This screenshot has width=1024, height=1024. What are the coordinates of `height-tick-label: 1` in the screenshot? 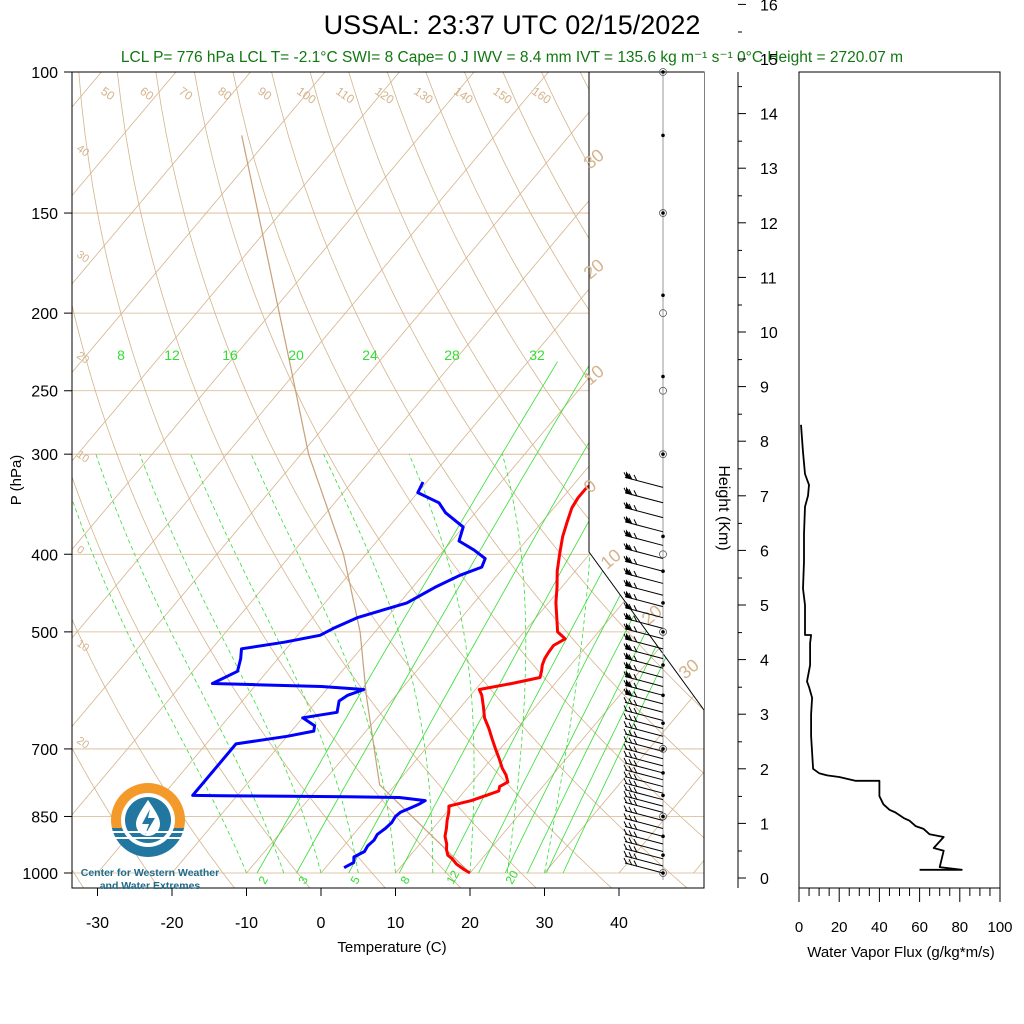 It's located at (764, 824).